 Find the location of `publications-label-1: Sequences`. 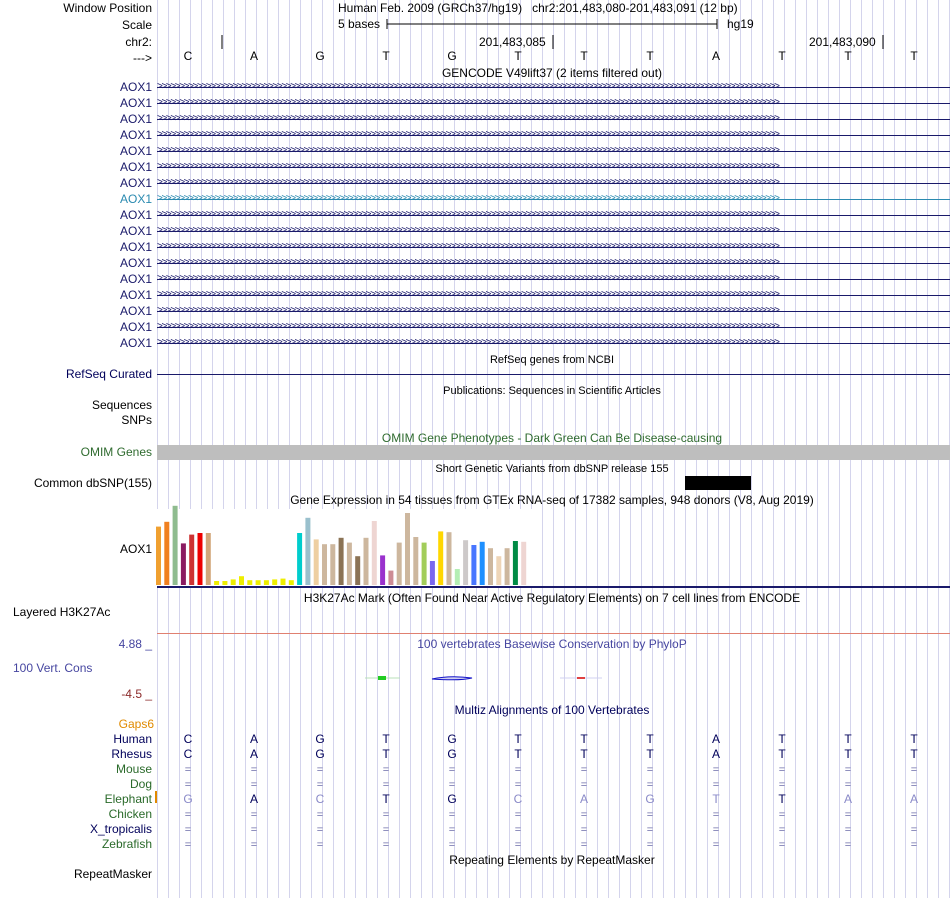

publications-label-1: Sequences is located at coordinates (121, 405).